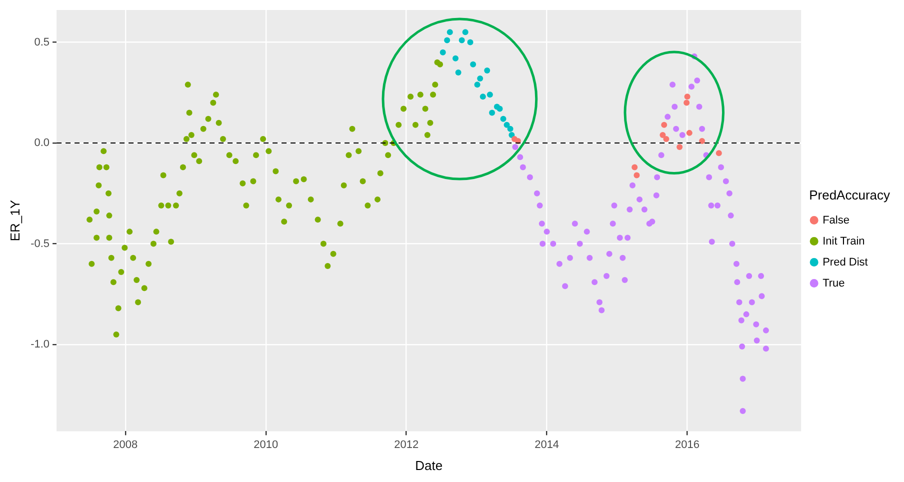  Describe the element at coordinates (266, 444) in the screenshot. I see `x-tick-label: 2010` at that location.